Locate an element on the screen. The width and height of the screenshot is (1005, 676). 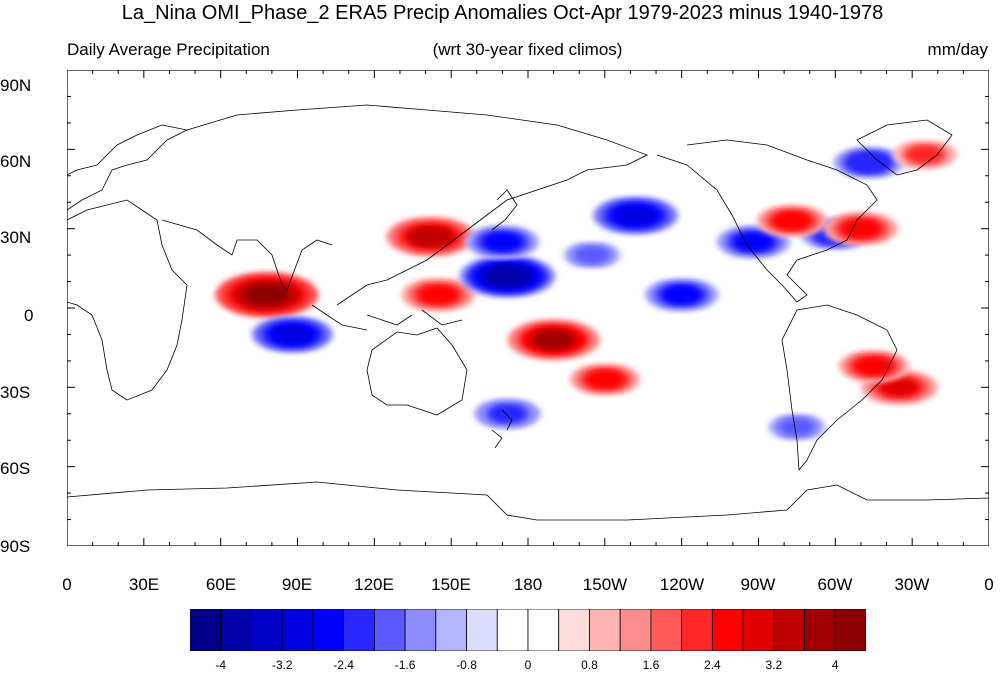
colorbar-tick-label: 0 is located at coordinates (528, 665).